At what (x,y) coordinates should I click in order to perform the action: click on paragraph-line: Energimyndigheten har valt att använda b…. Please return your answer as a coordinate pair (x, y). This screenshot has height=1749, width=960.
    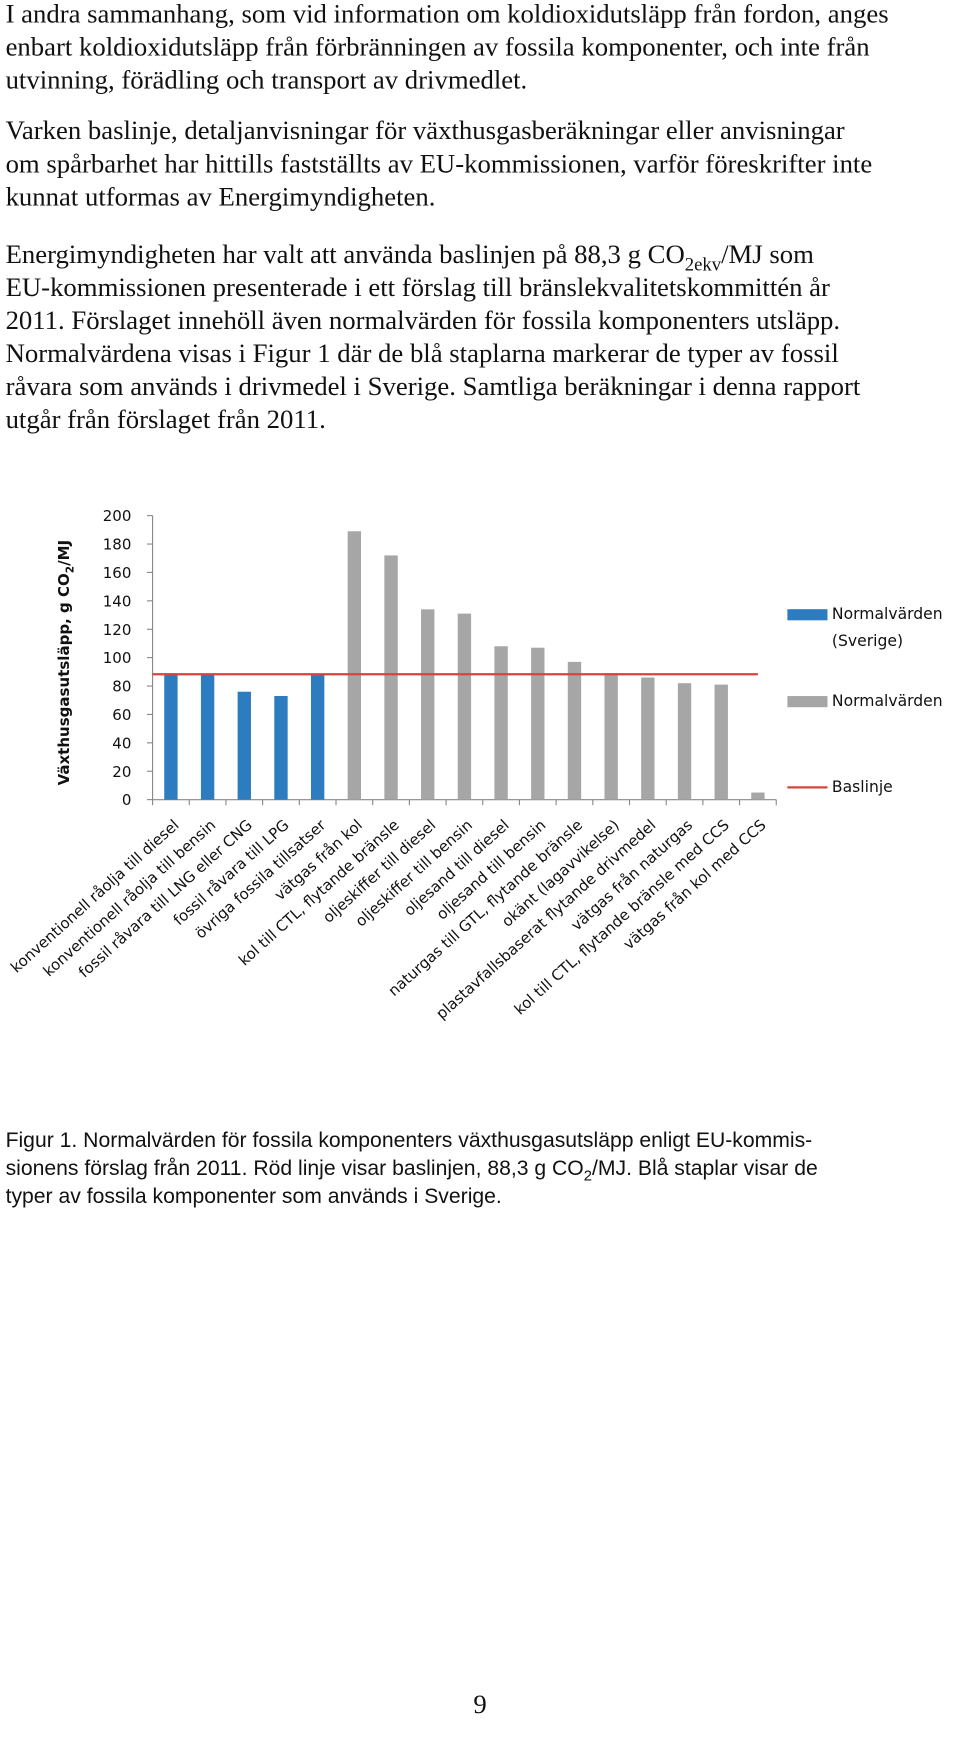
    Looking at the image, I should click on (410, 257).